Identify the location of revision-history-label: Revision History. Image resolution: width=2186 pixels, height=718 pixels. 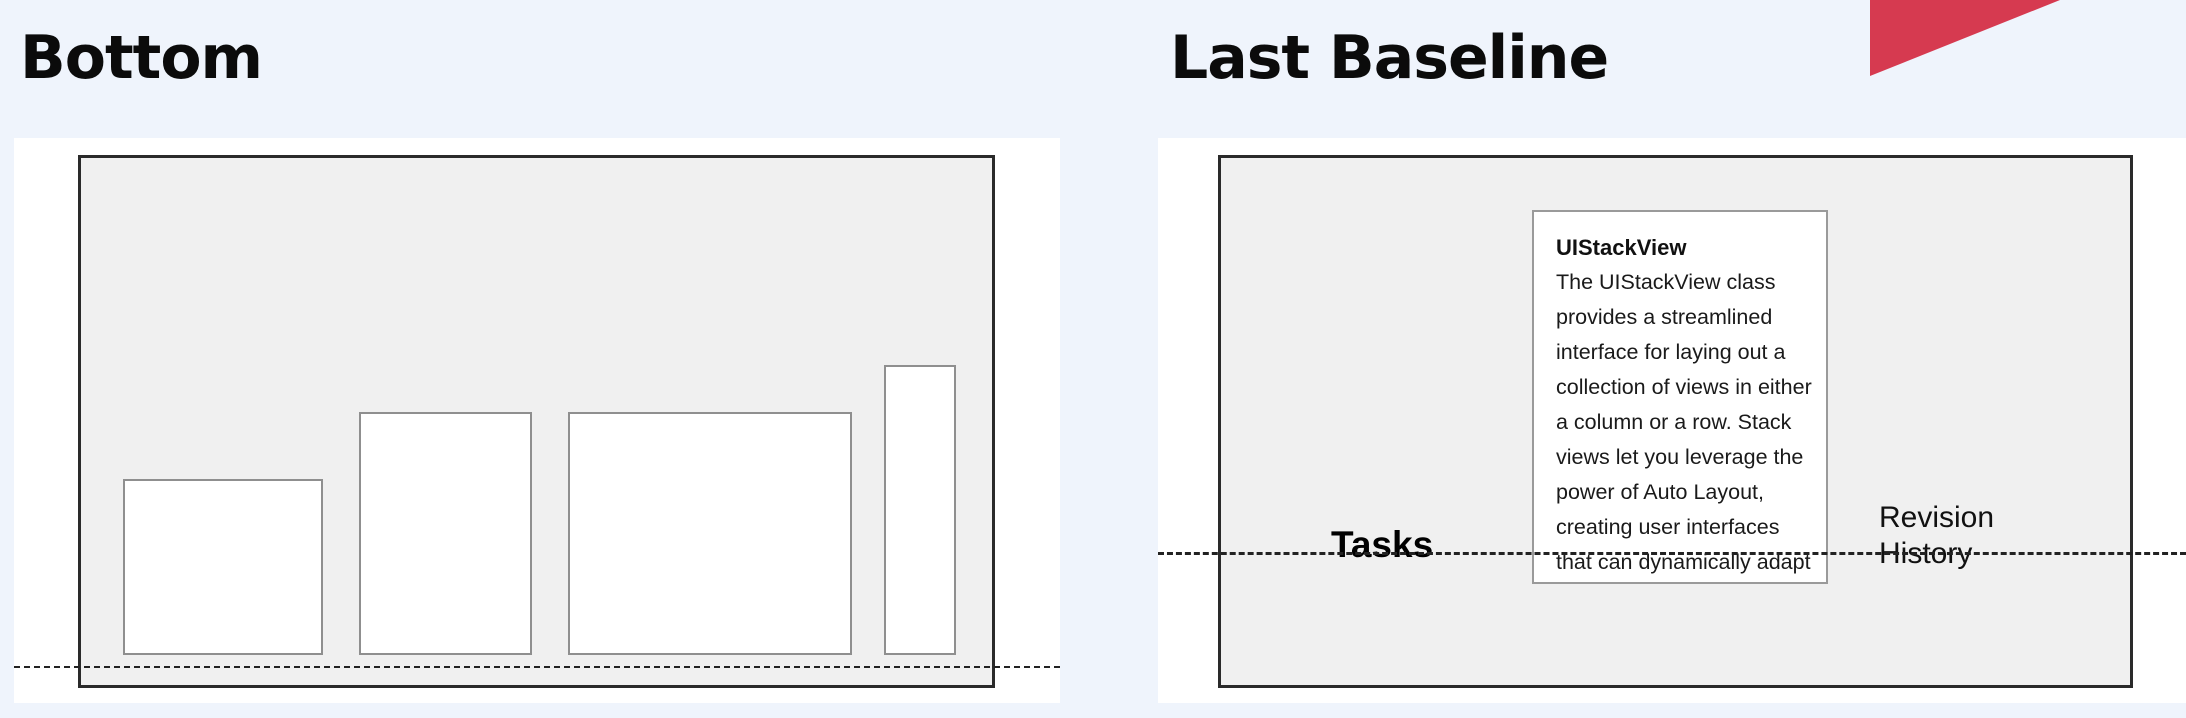
(1937, 535).